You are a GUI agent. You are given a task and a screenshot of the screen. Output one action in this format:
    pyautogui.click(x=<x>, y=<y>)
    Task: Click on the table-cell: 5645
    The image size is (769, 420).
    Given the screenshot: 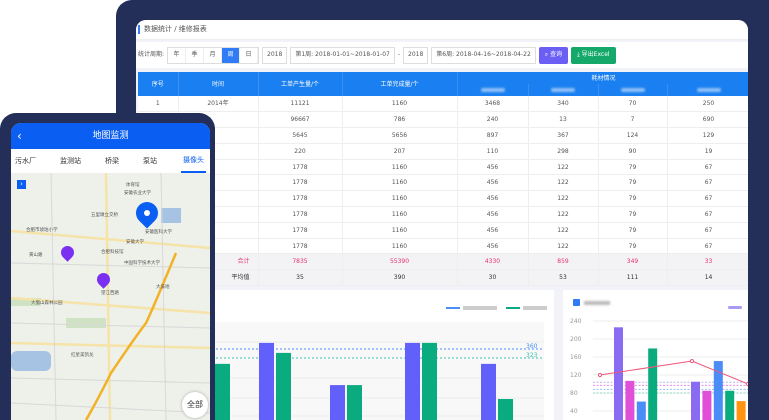 What is the action you would take?
    pyautogui.click(x=300, y=135)
    